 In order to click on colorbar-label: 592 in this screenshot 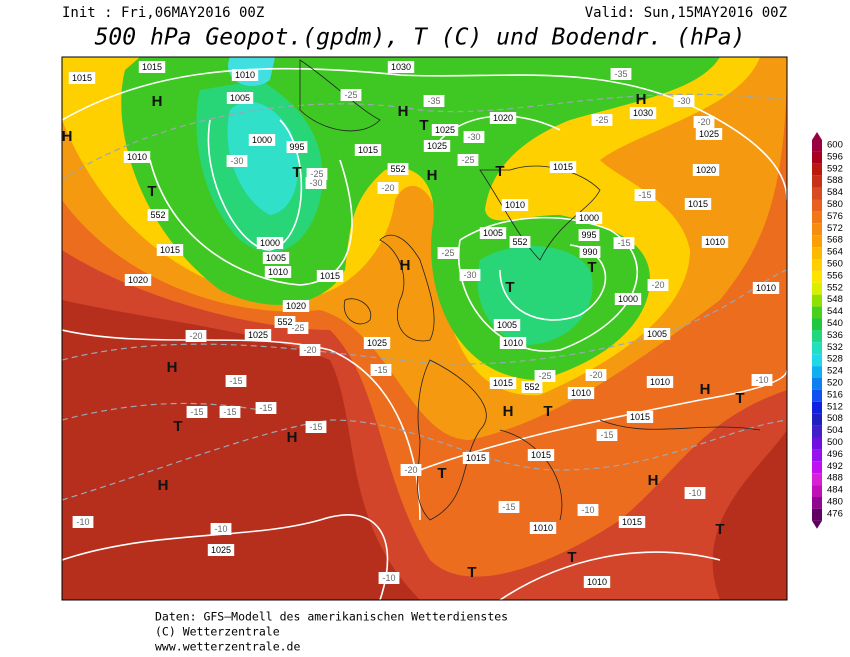, I will do `click(835, 168)`.